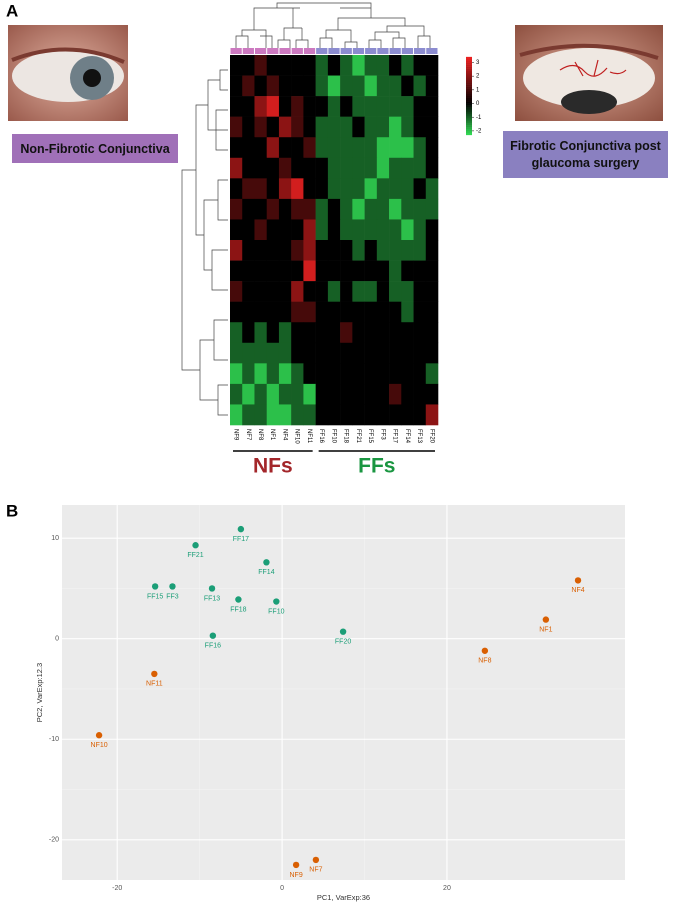 Image resolution: width=675 pixels, height=905 pixels. Describe the element at coordinates (407, 436) in the screenshot. I see `column-label: FF14` at that location.